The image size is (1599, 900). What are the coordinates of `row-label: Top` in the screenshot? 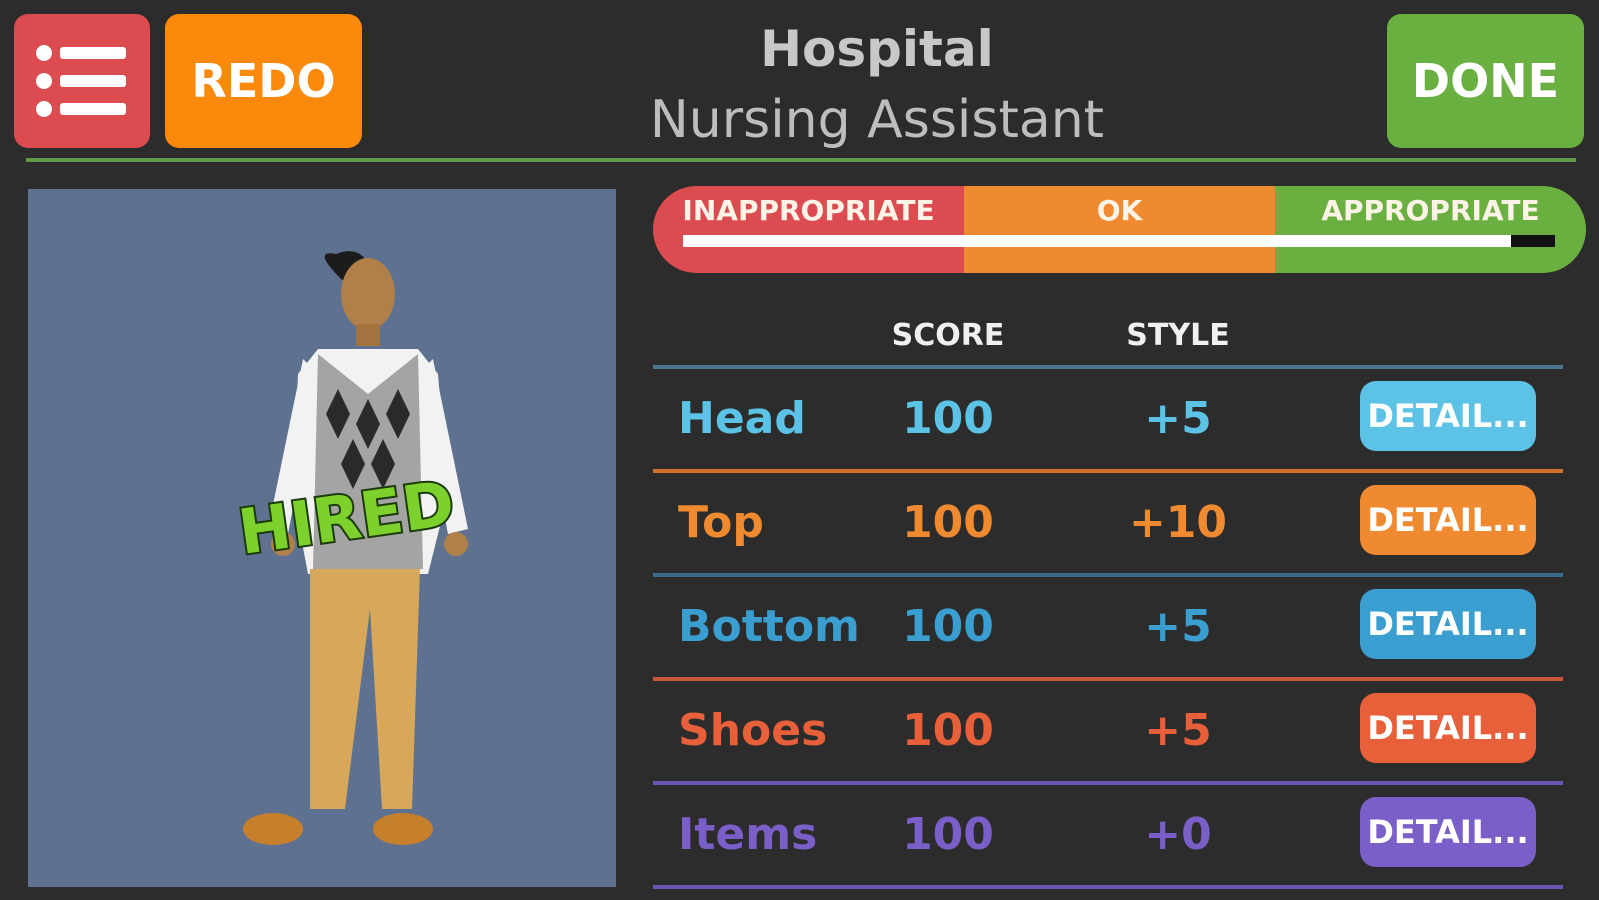 It's located at (721, 522).